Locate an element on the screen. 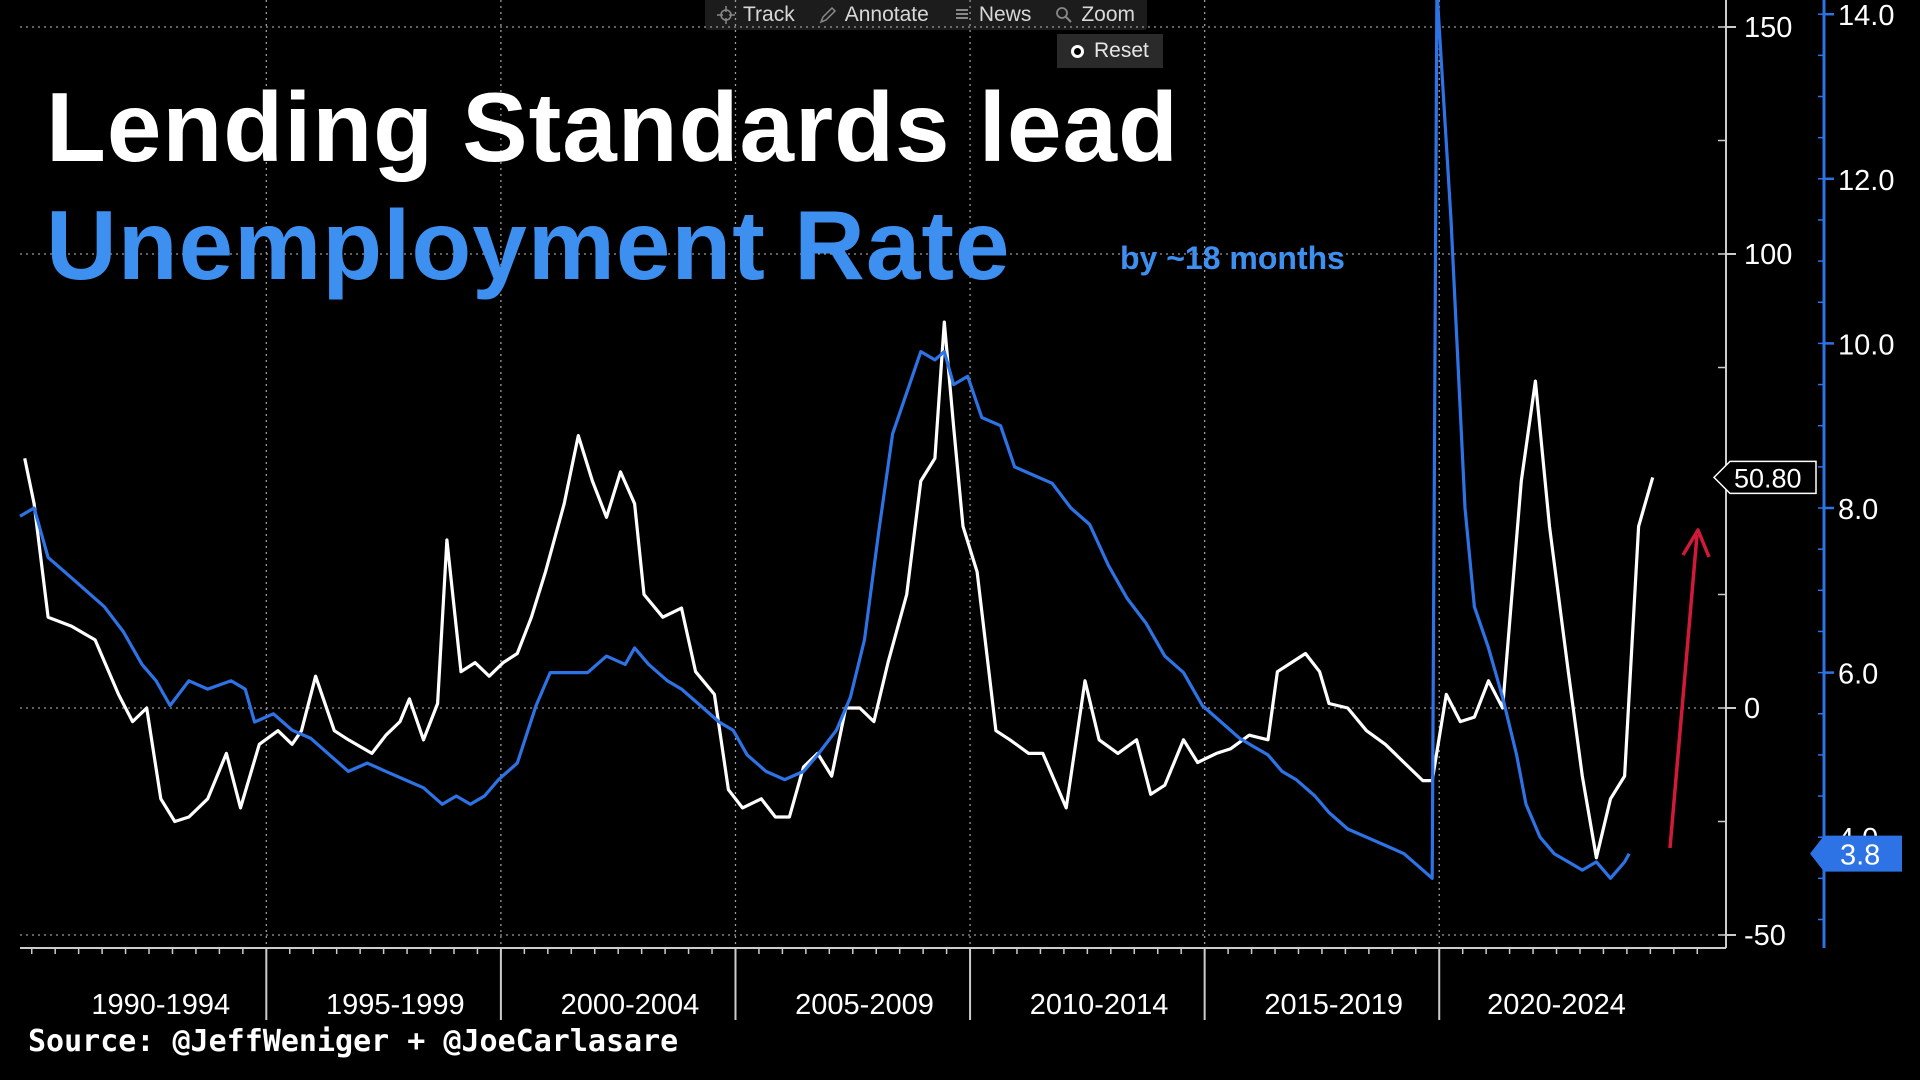 The image size is (1920, 1080). pencil-icon is located at coordinates (827, 15).